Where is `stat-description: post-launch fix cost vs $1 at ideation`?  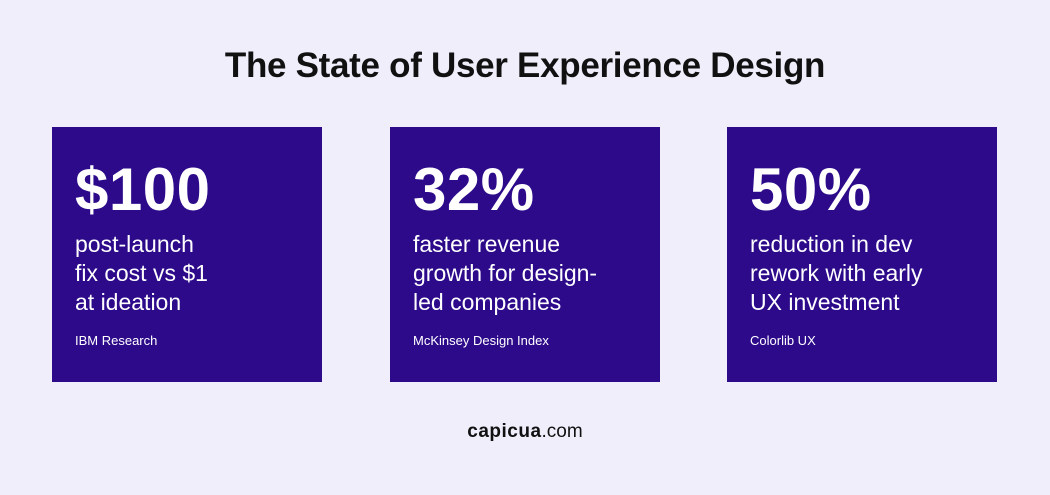
stat-description: post-launch fix cost vs $1 at ideation is located at coordinates (141, 273).